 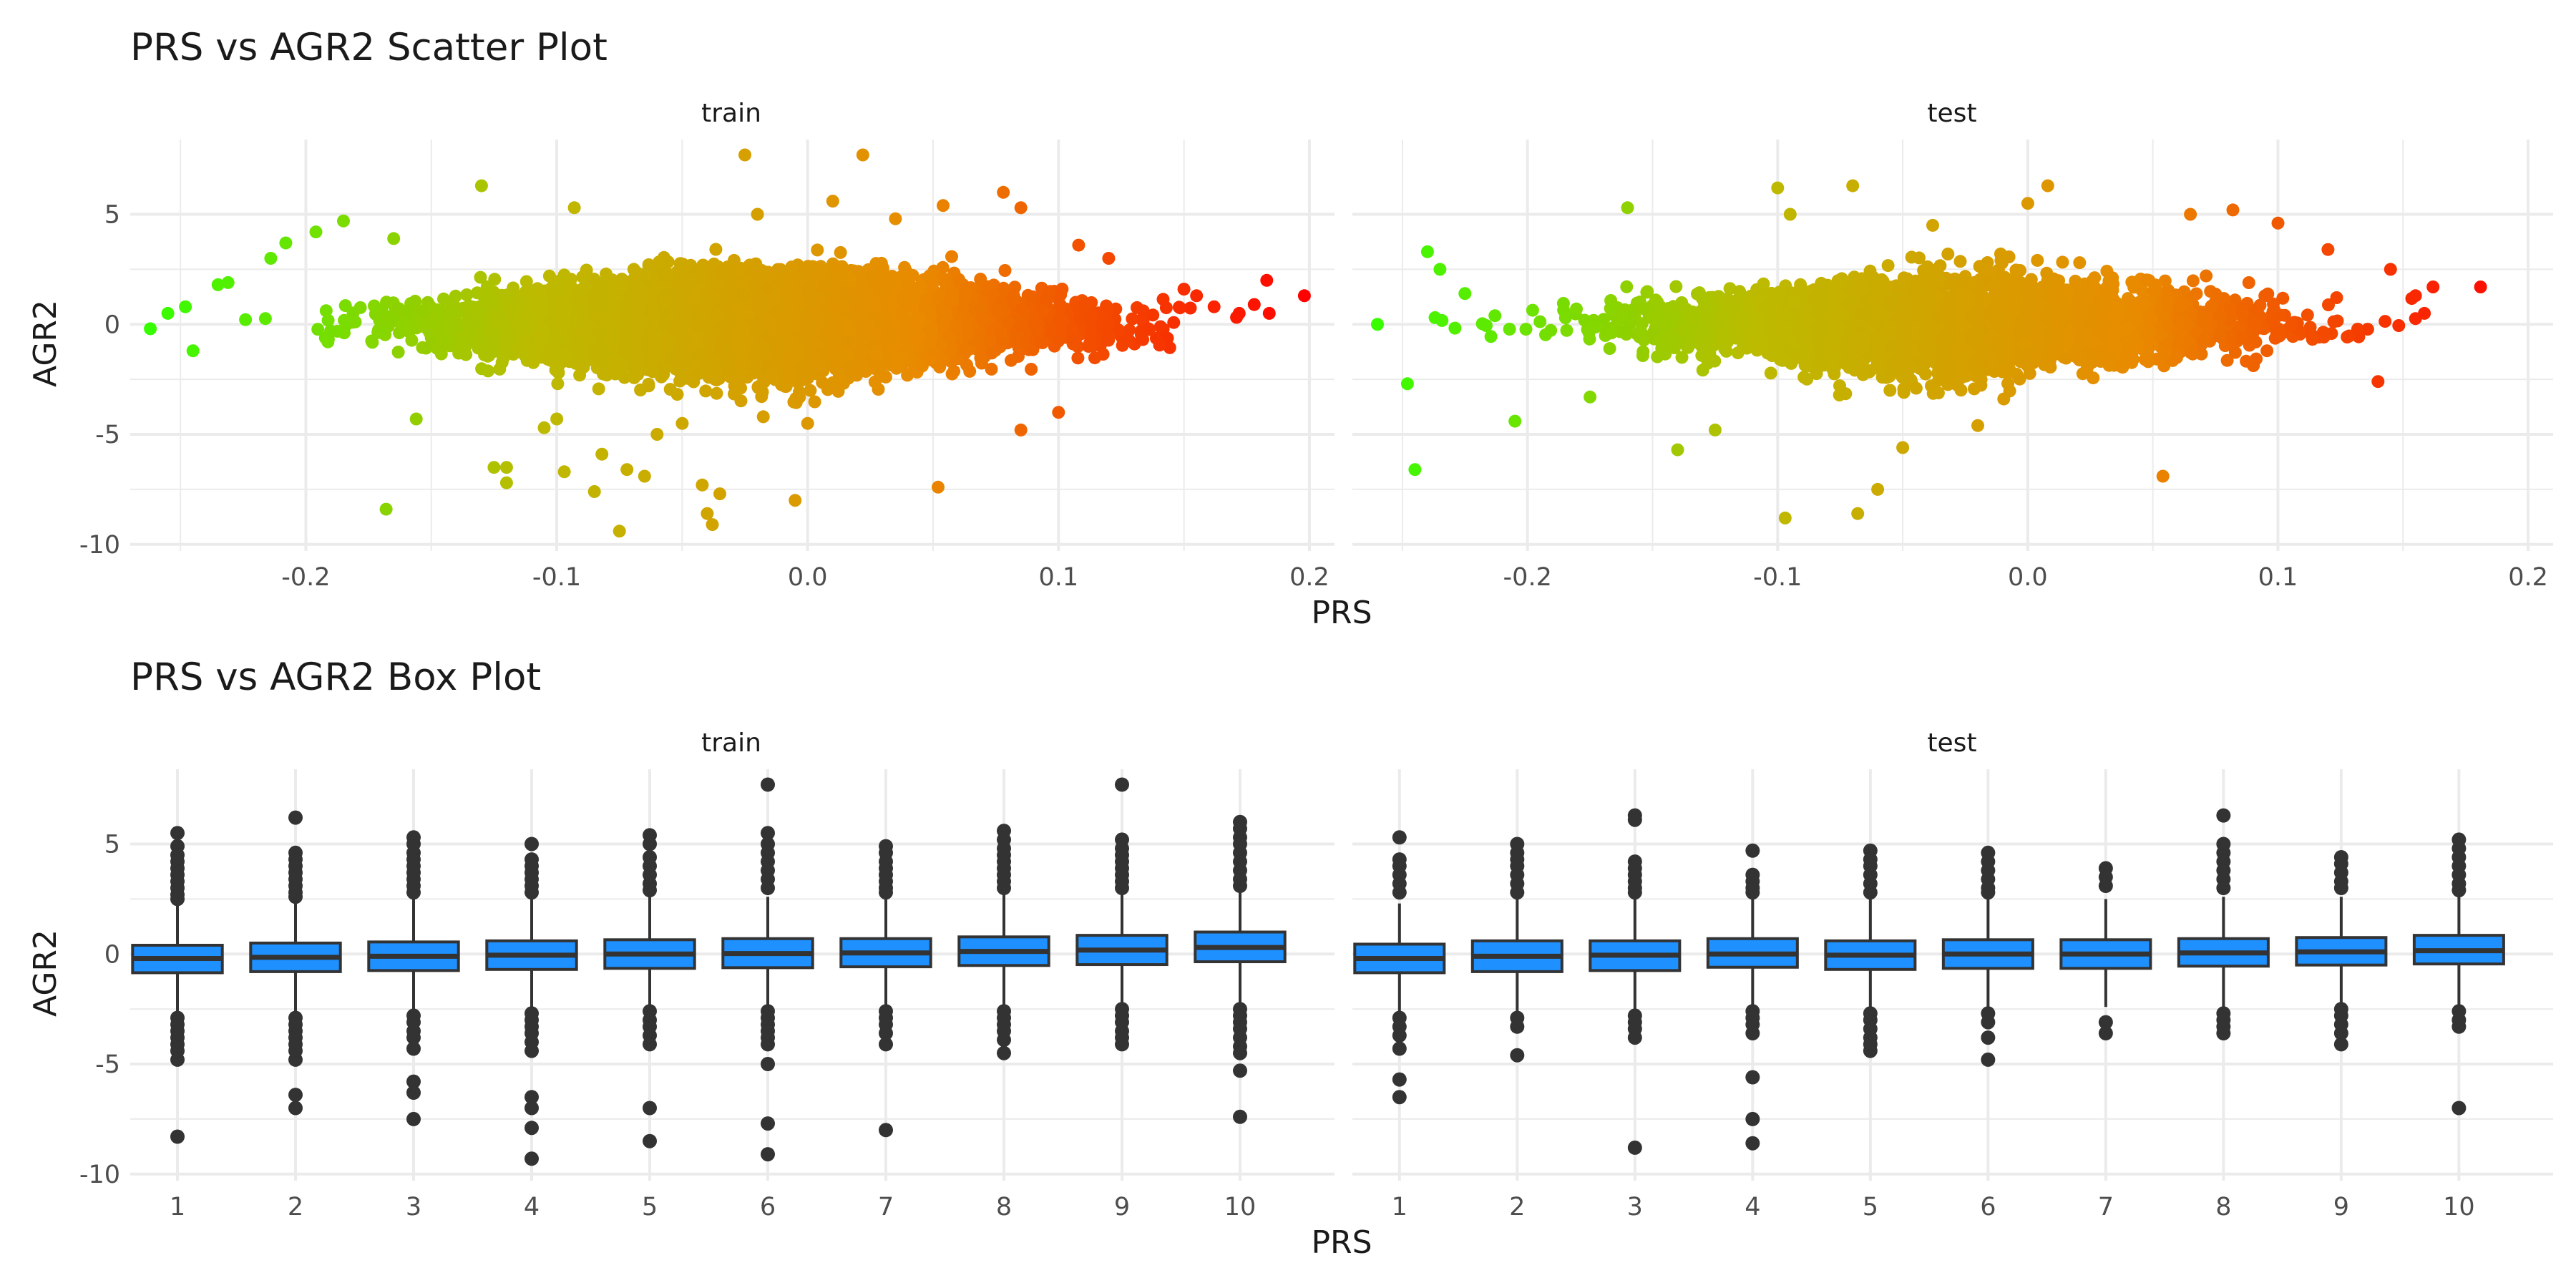 I want to click on y-tick-label: -10, so click(x=100, y=545).